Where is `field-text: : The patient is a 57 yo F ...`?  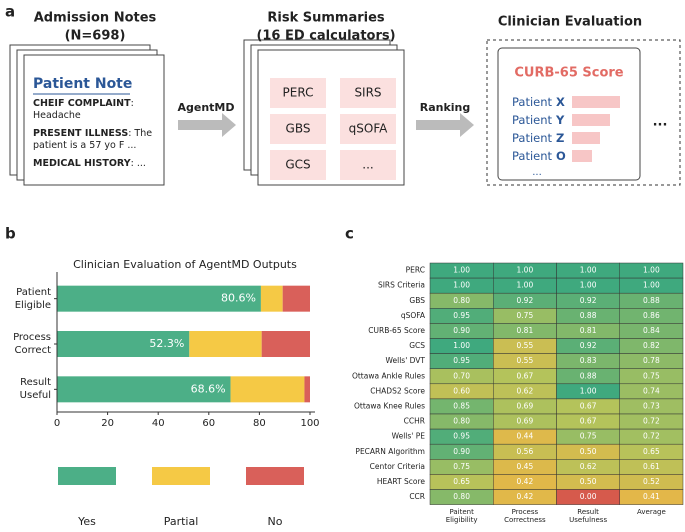
field-text: : The patient is a 57 yo F ... is located at coordinates (93, 139).